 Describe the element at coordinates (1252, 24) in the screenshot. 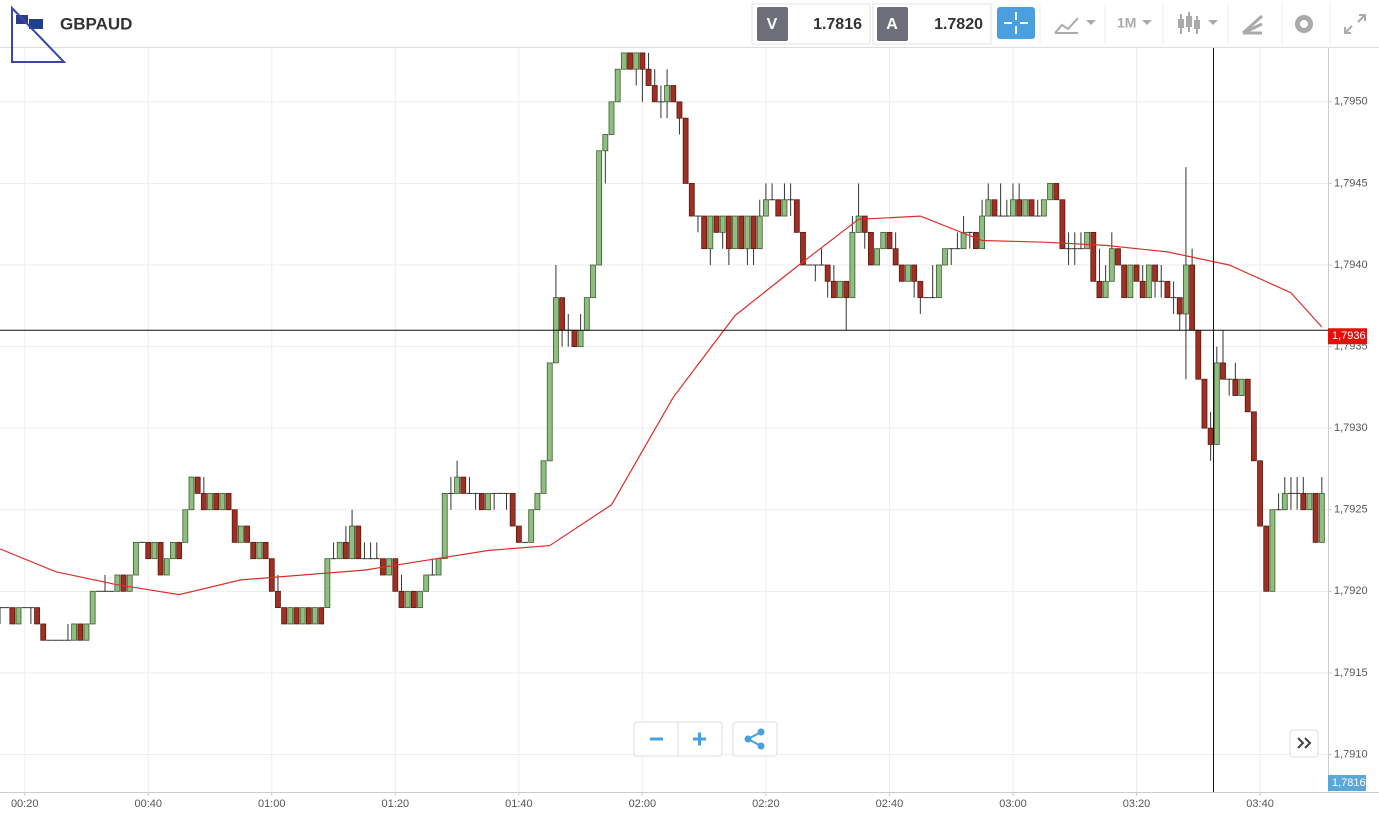

I see `draw-icon` at that location.